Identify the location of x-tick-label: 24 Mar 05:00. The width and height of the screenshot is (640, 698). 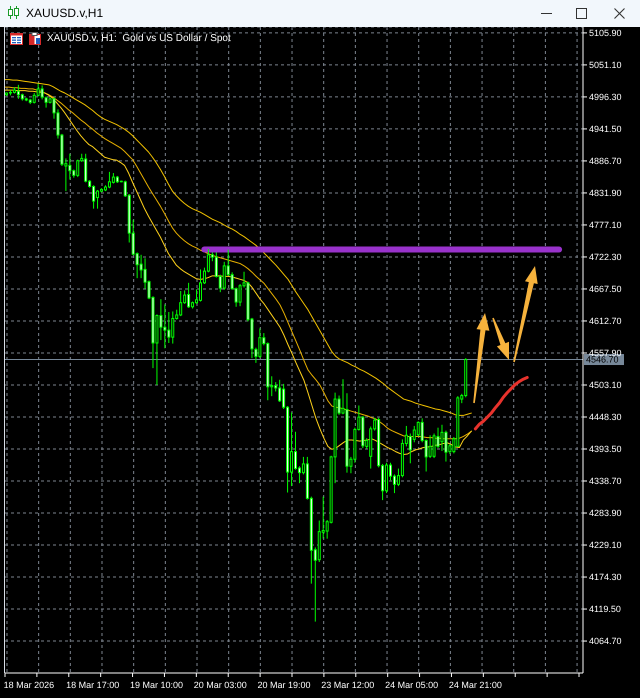
(411, 685).